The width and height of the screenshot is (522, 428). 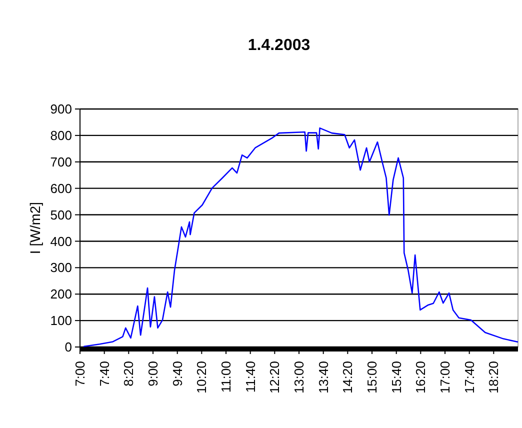 I want to click on chart-title: 1.4.2003, so click(x=279, y=45).